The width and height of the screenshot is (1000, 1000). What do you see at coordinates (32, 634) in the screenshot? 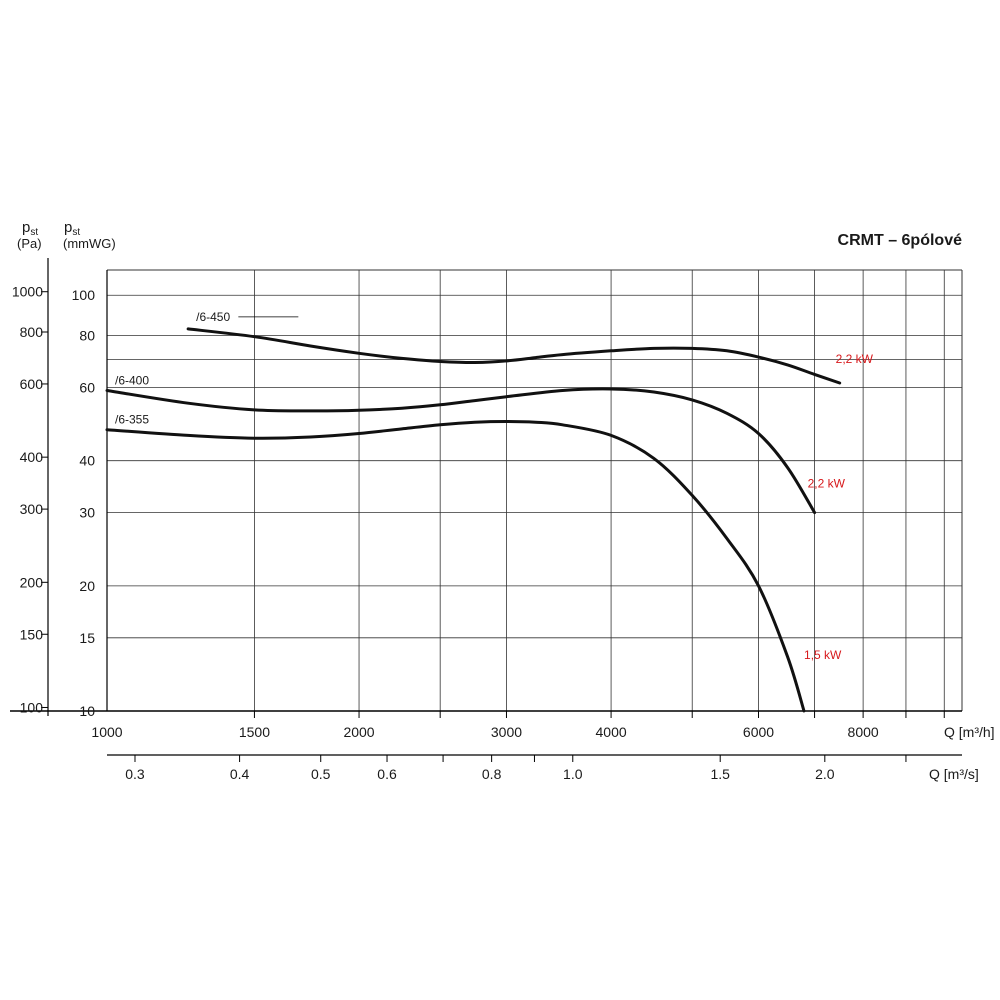
I see `y-tick-label-pa: 150` at bounding box center [32, 634].